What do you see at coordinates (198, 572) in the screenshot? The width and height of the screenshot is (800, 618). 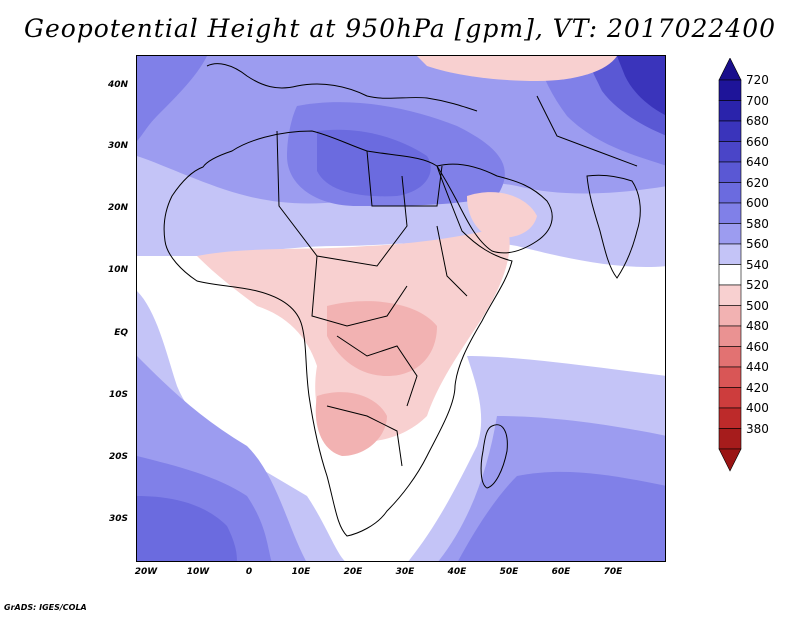 I see `lon-label-10w: 10W` at bounding box center [198, 572].